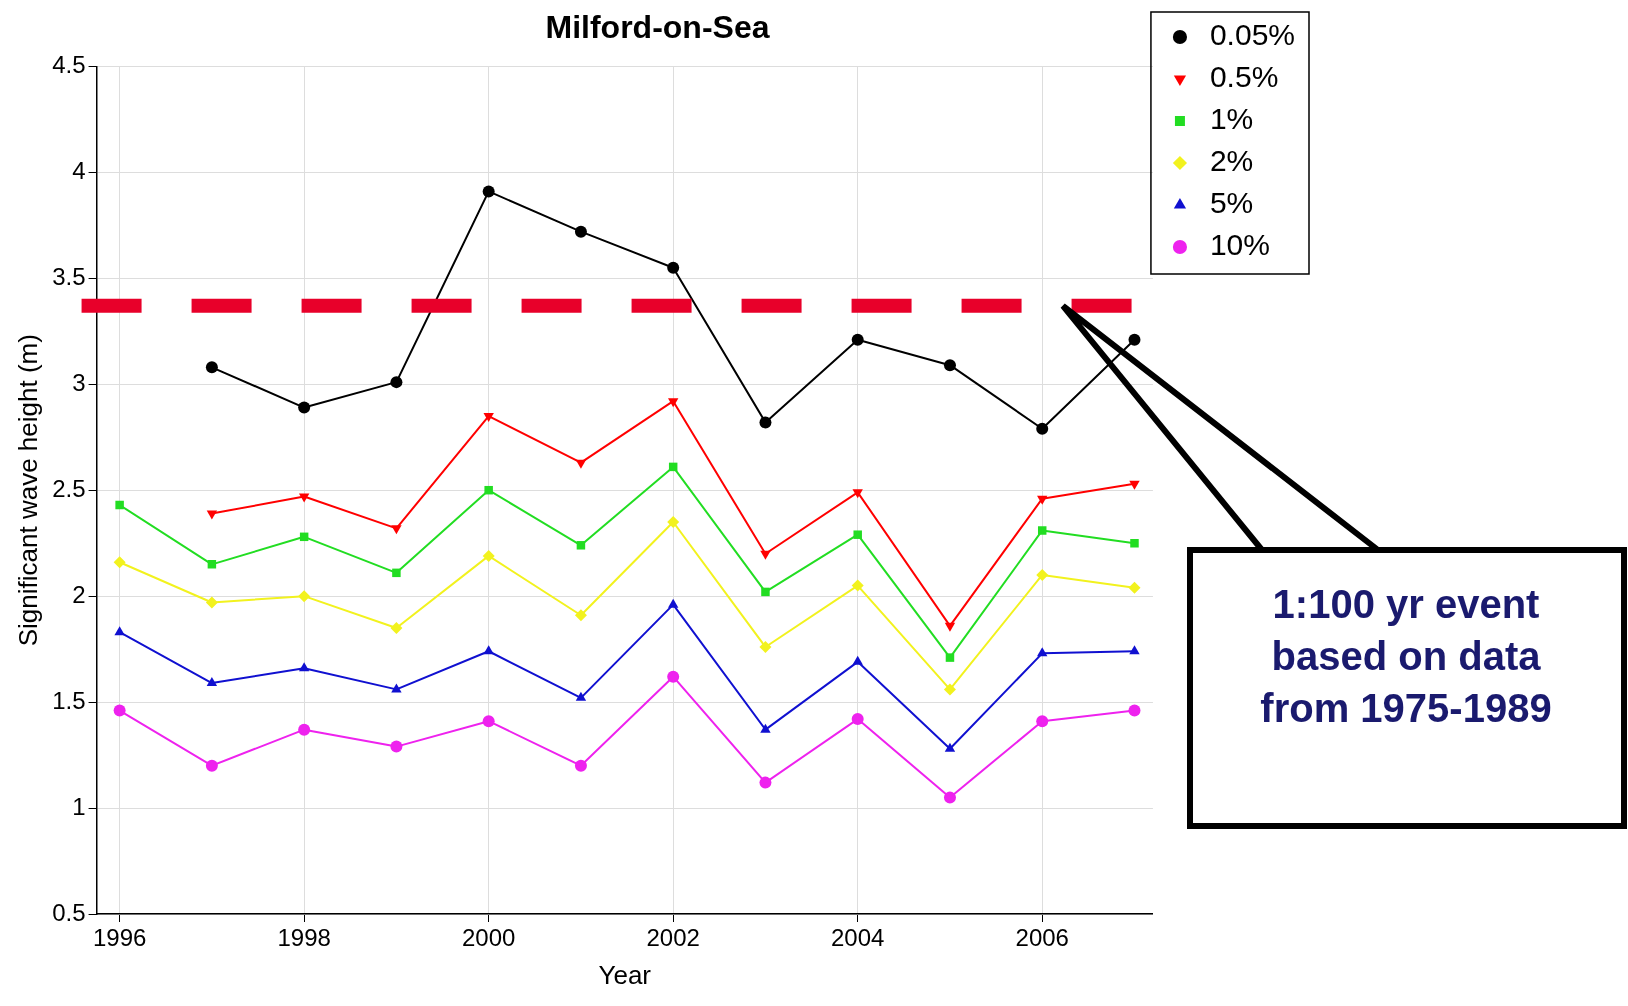  What do you see at coordinates (69, 276) in the screenshot?
I see `y-tick-label: 3.5` at bounding box center [69, 276].